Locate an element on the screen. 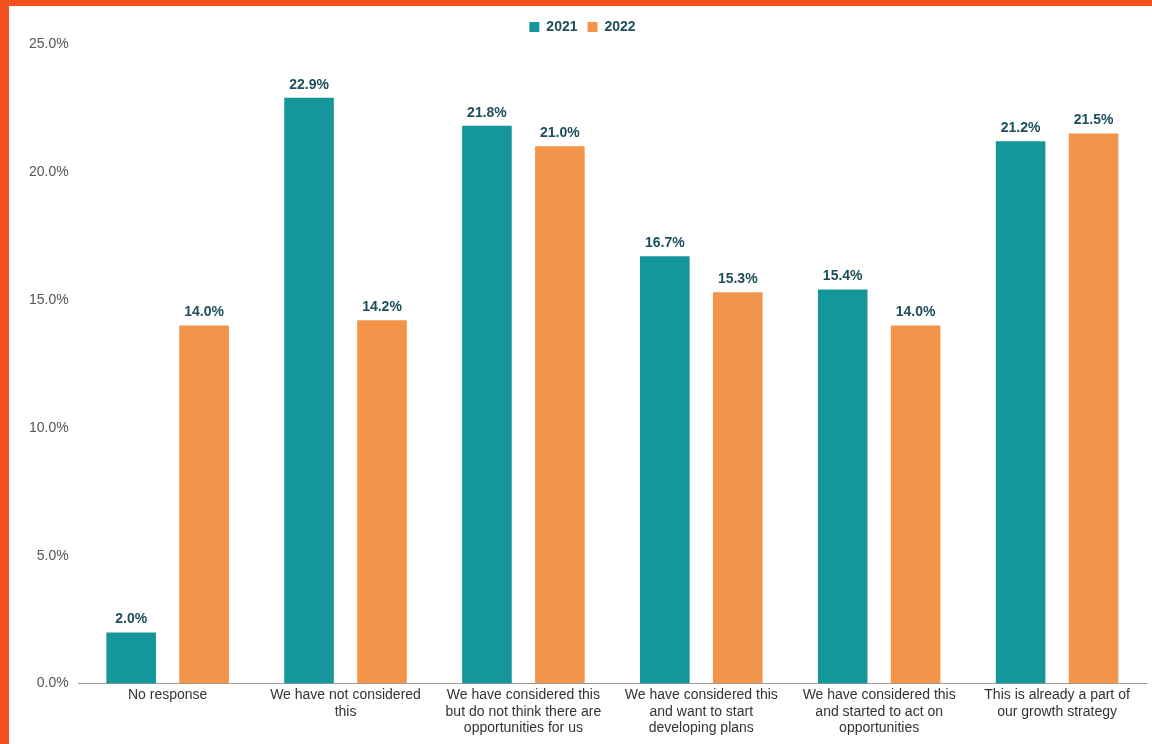  data-label: 14.2% is located at coordinates (382, 306).